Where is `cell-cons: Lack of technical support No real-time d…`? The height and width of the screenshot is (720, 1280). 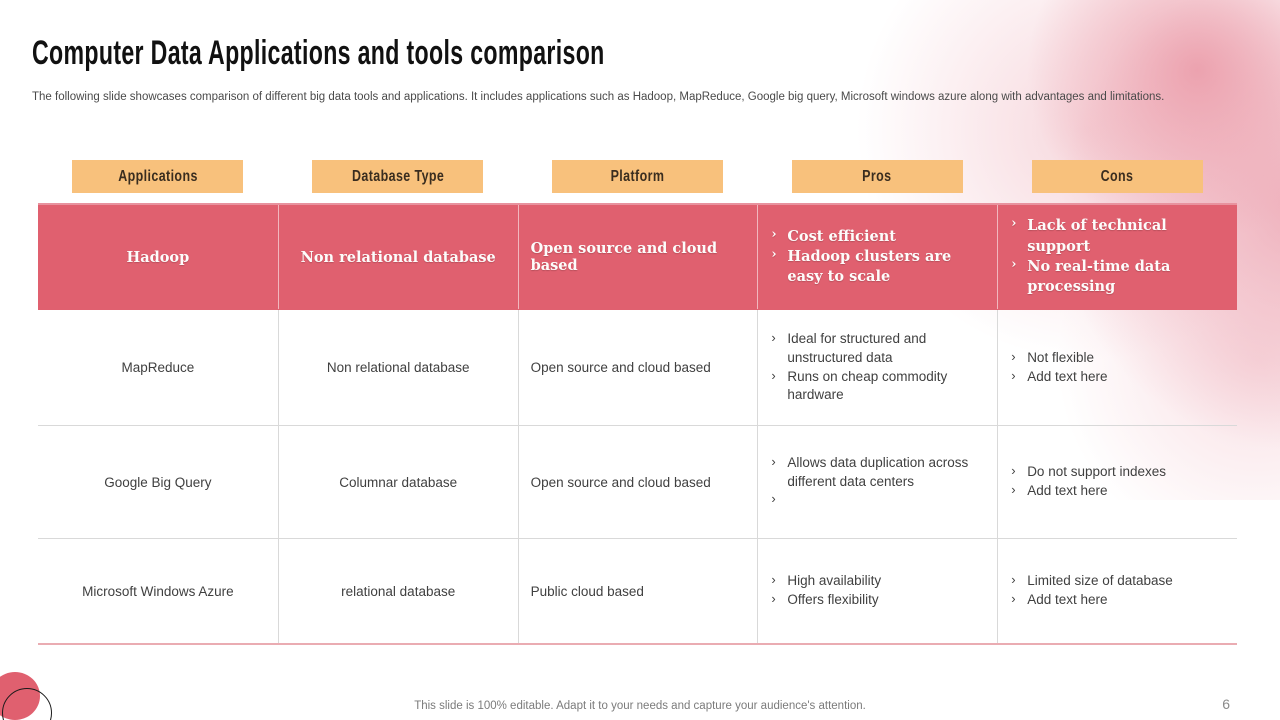 cell-cons: Lack of technical support No real-time d… is located at coordinates (1117, 257).